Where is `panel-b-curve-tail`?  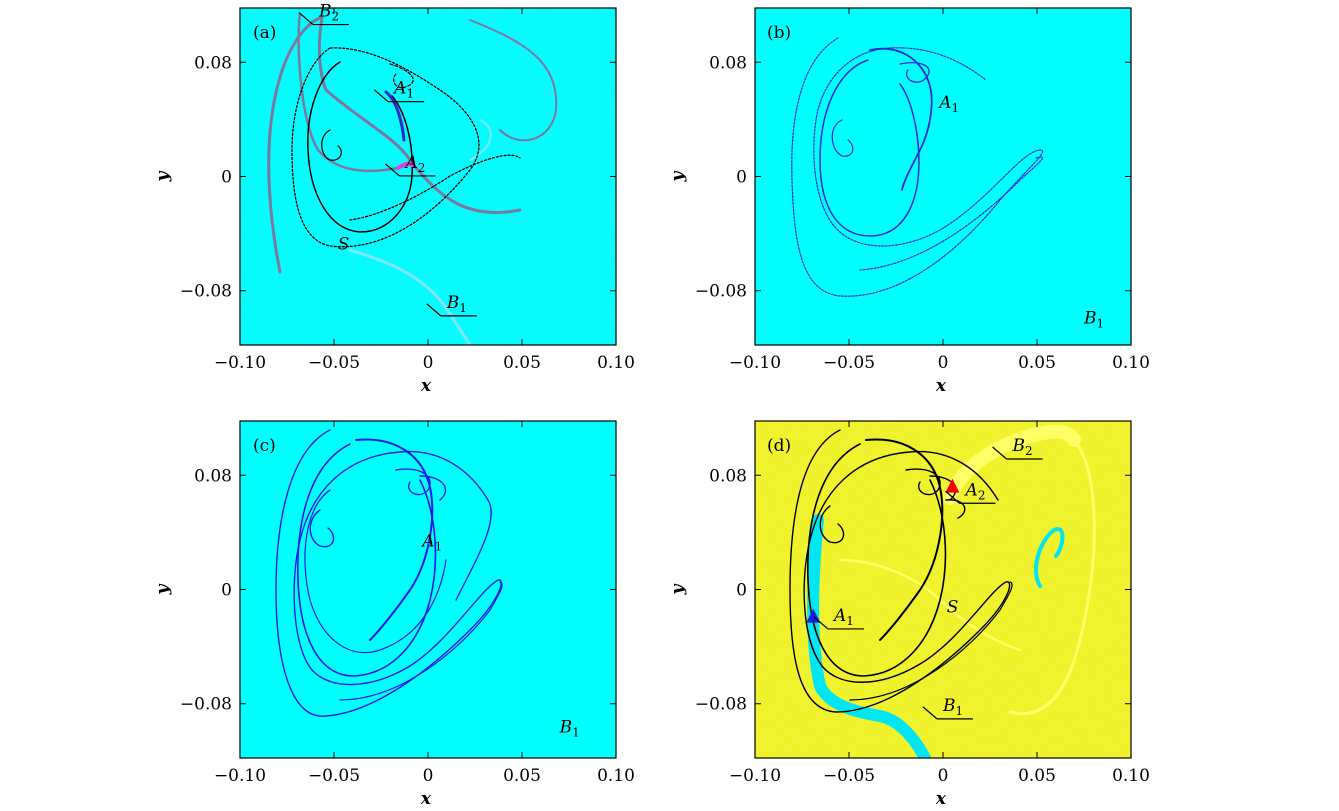
panel-b-curve-tail is located at coordinates (951, 213).